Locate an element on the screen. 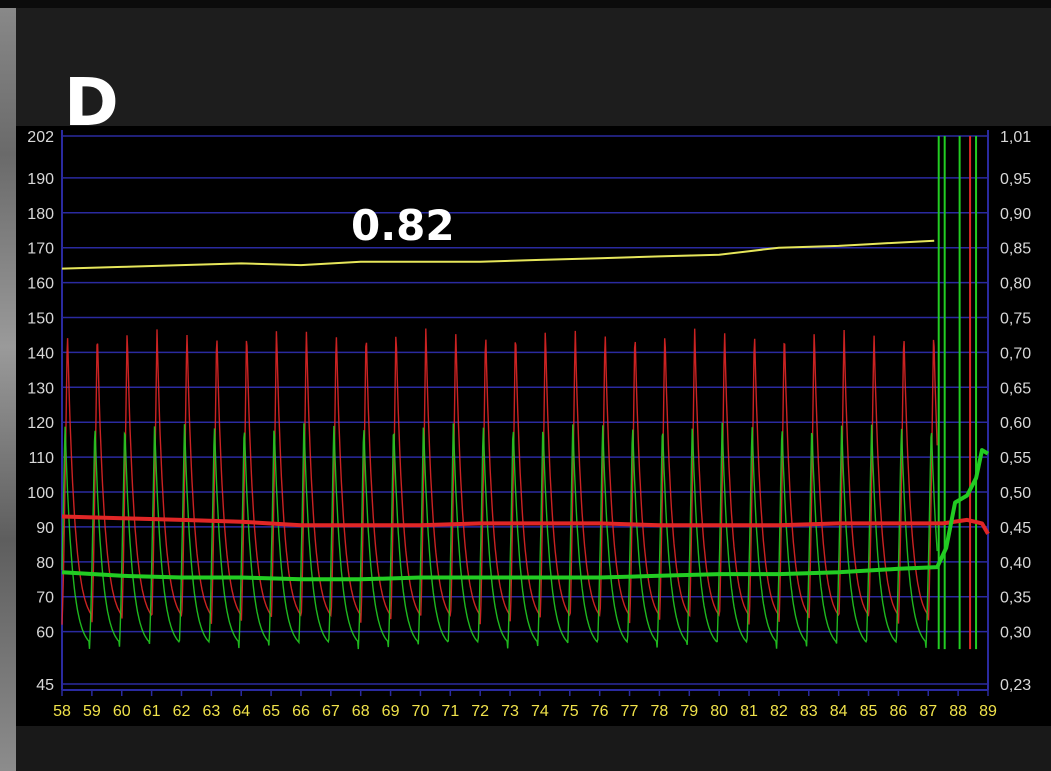 This screenshot has height=771, width=1051. x-tick-label: 66 is located at coordinates (301, 711).